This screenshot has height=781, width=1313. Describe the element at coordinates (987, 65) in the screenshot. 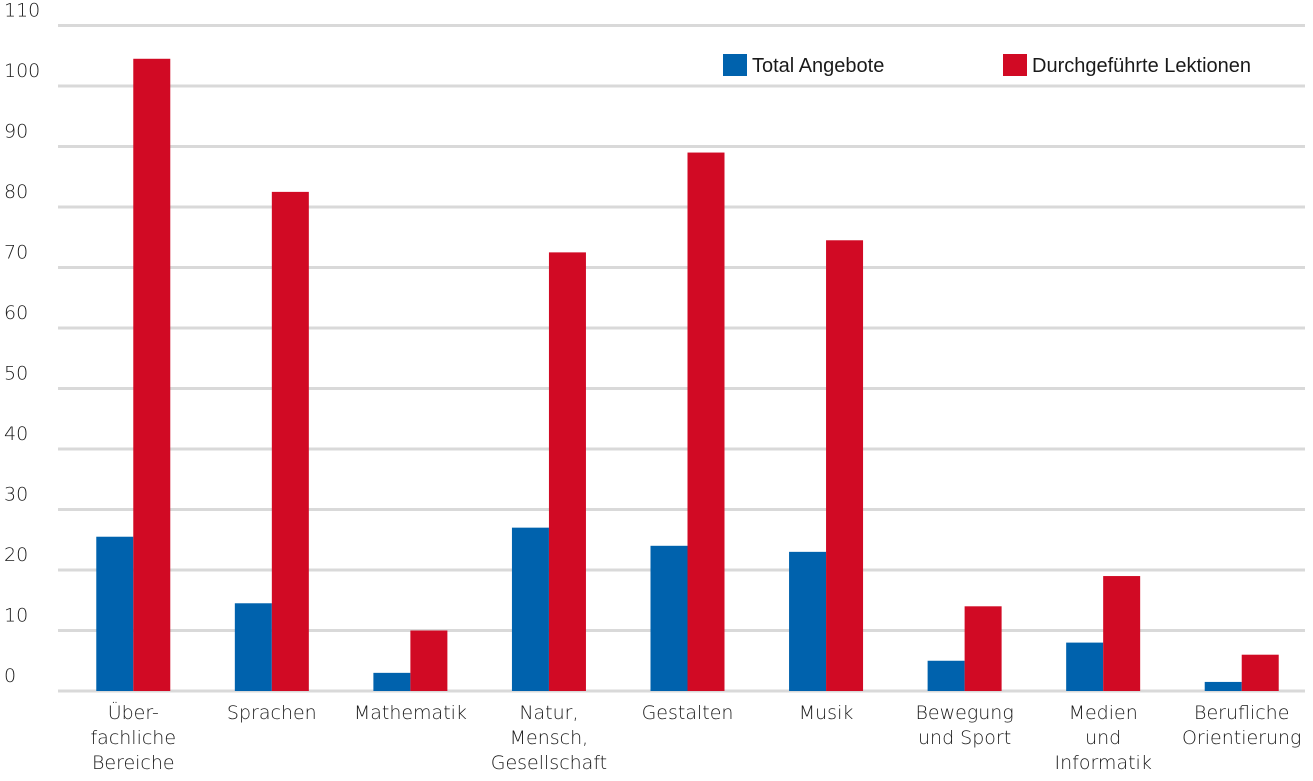

I see `legend: Total Angebote Durchgeführte Lektionen` at that location.